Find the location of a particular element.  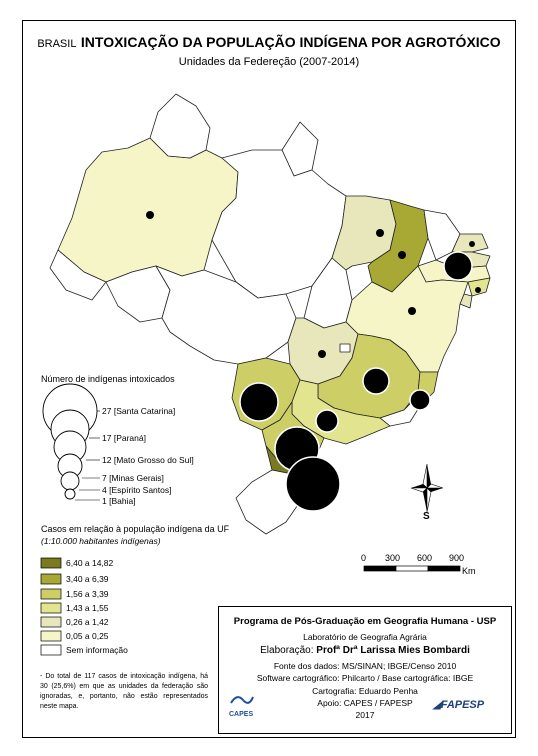

state-alagoas is located at coordinates (479, 287).